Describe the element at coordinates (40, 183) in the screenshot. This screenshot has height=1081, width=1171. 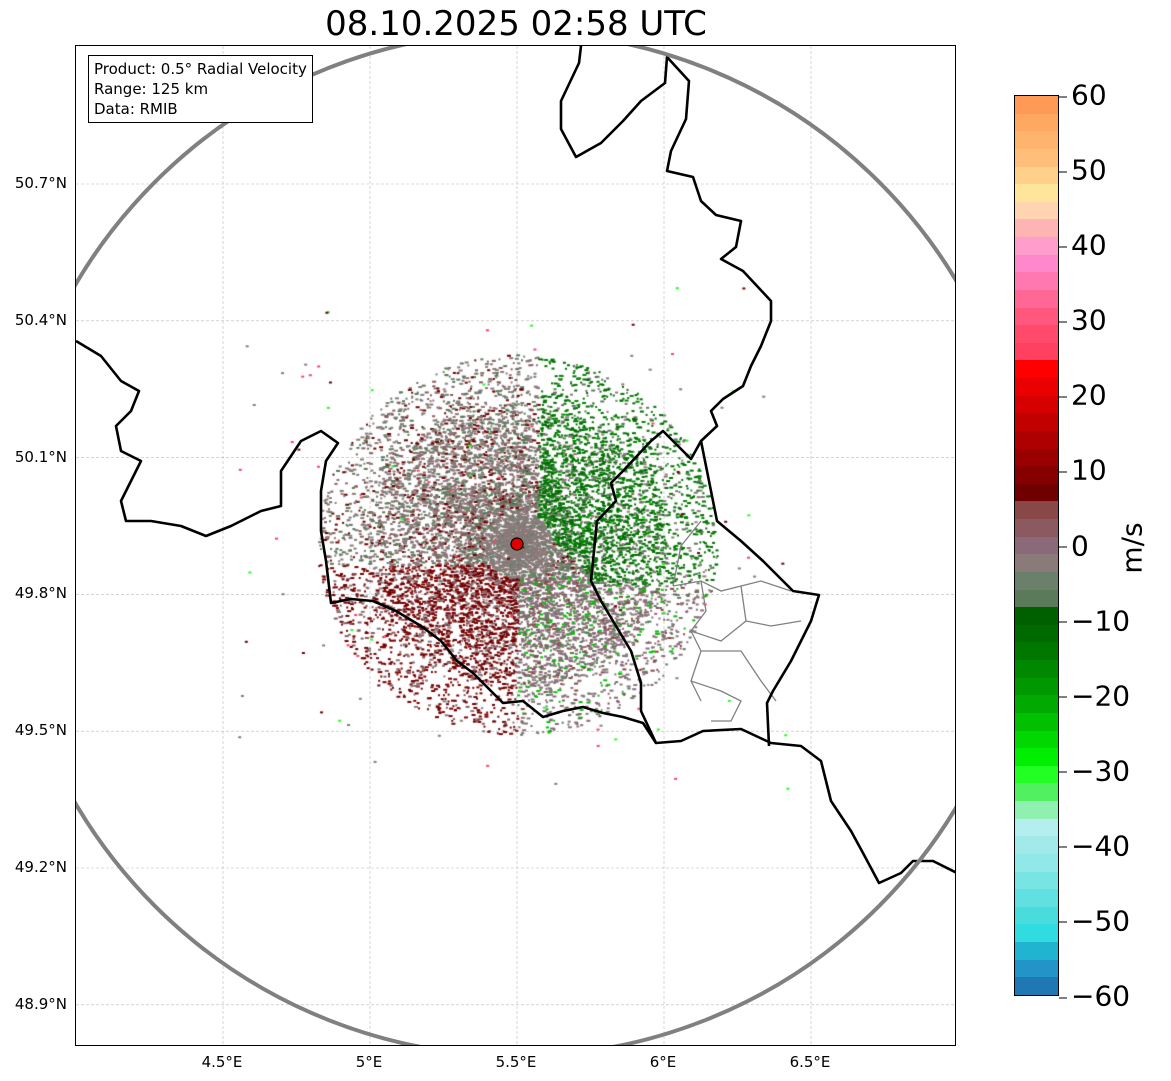
I see `y-tick-label: 50.7°N` at that location.